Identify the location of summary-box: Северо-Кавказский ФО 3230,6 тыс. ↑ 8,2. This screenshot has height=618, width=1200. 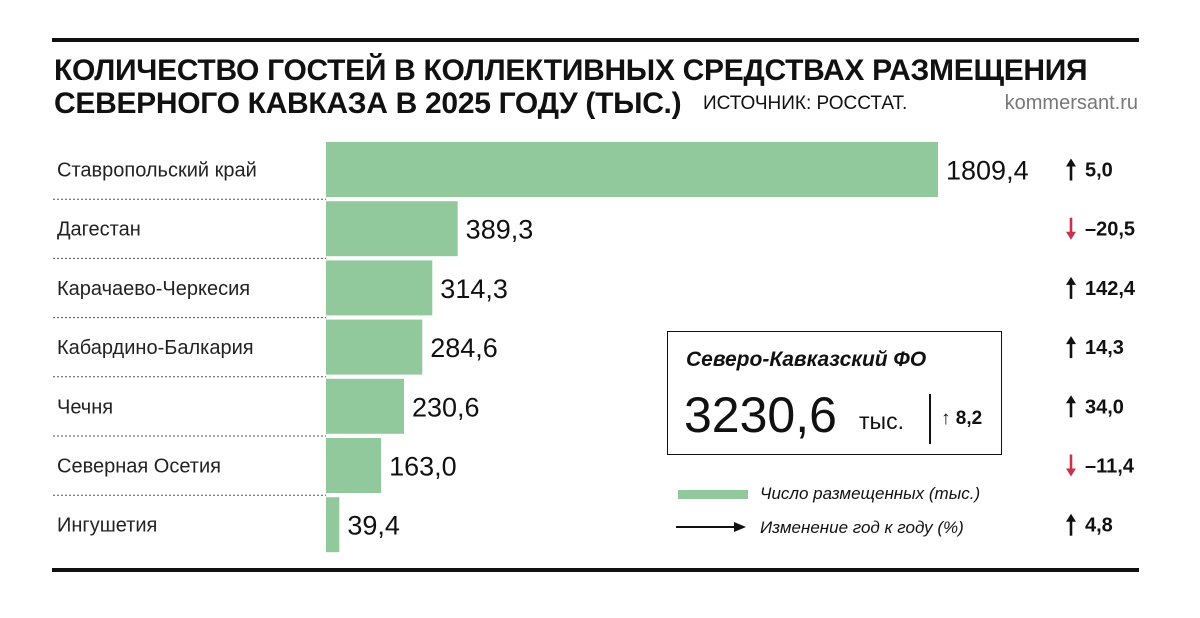
(834, 393).